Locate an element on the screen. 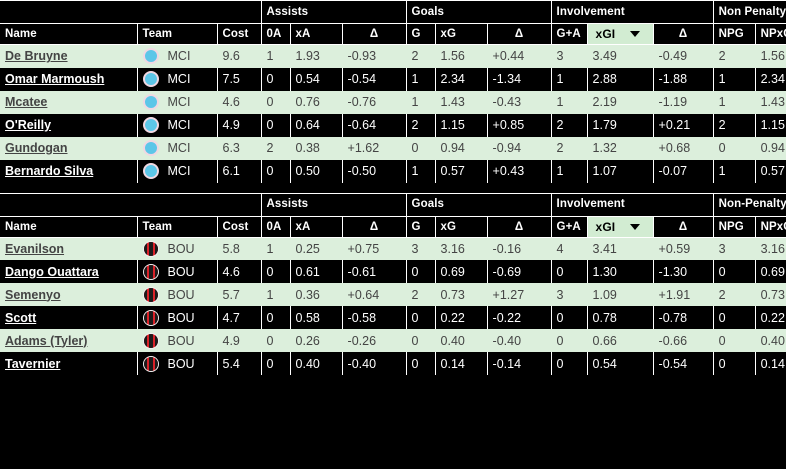 The image size is (786, 469). cell-a: 0 is located at coordinates (275, 340).